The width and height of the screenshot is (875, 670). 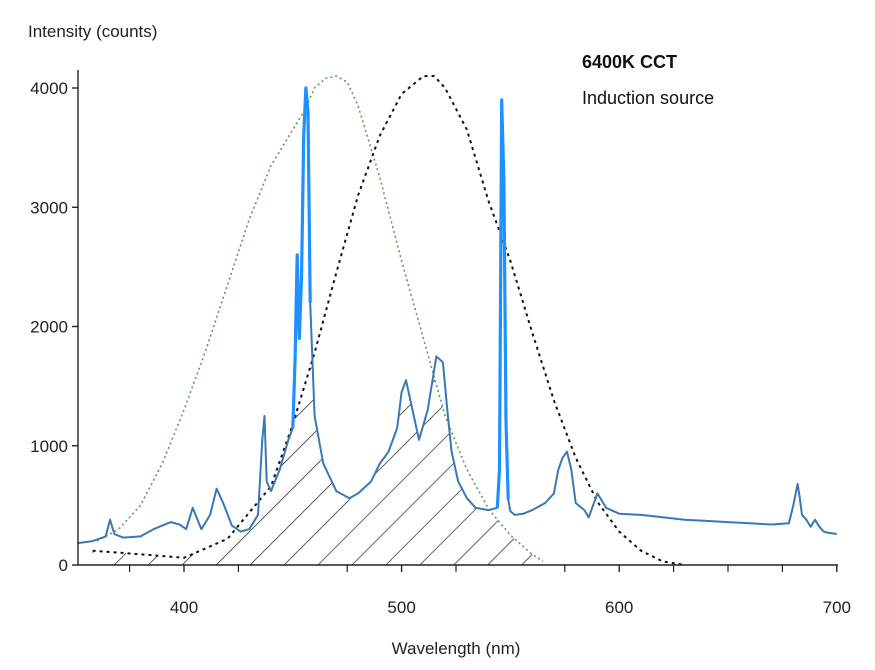 I want to click on y-tick-label-0: 0, so click(x=63, y=565).